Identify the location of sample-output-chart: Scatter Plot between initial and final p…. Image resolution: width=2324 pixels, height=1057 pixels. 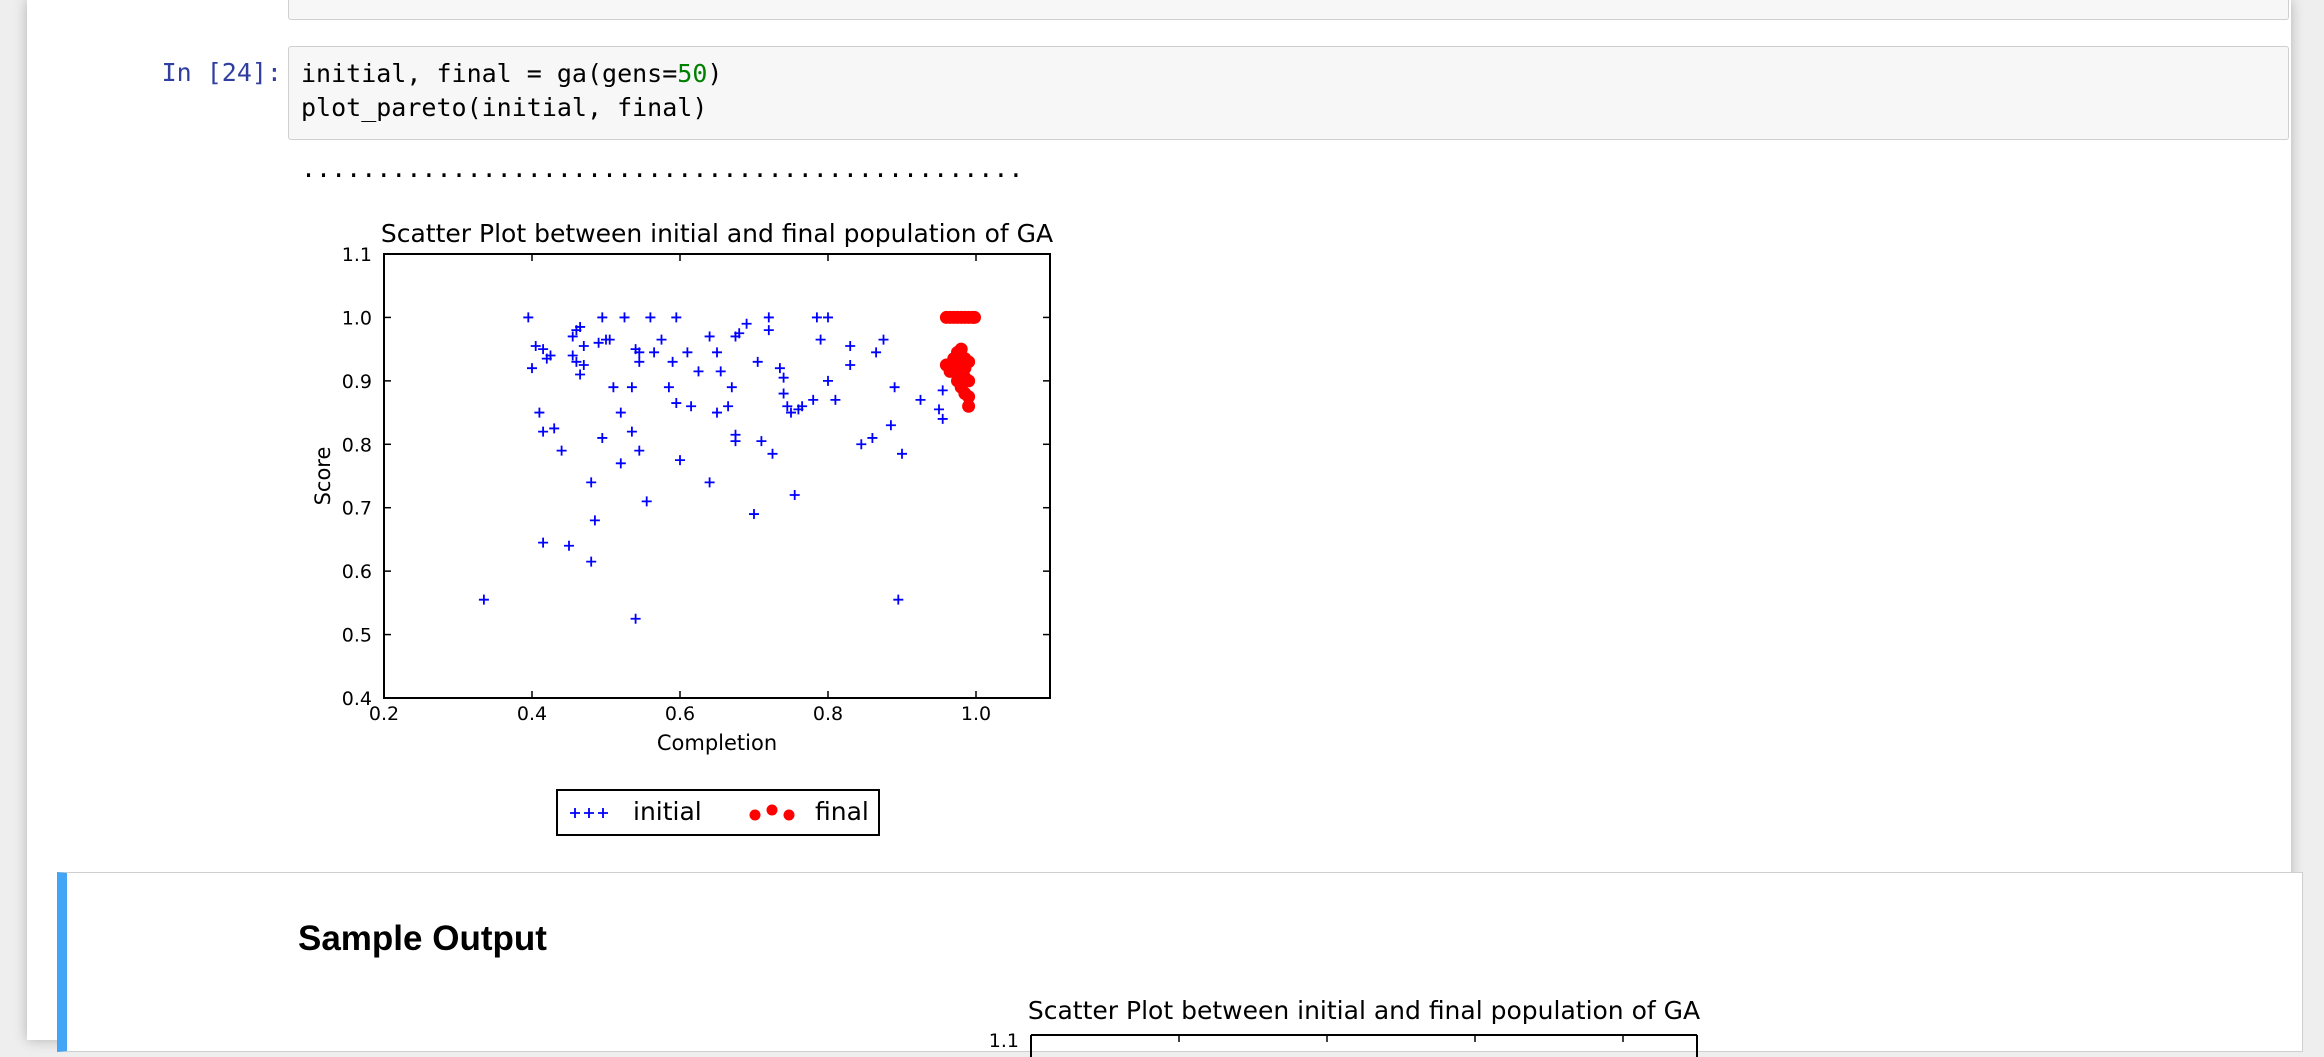
(1344, 1027).